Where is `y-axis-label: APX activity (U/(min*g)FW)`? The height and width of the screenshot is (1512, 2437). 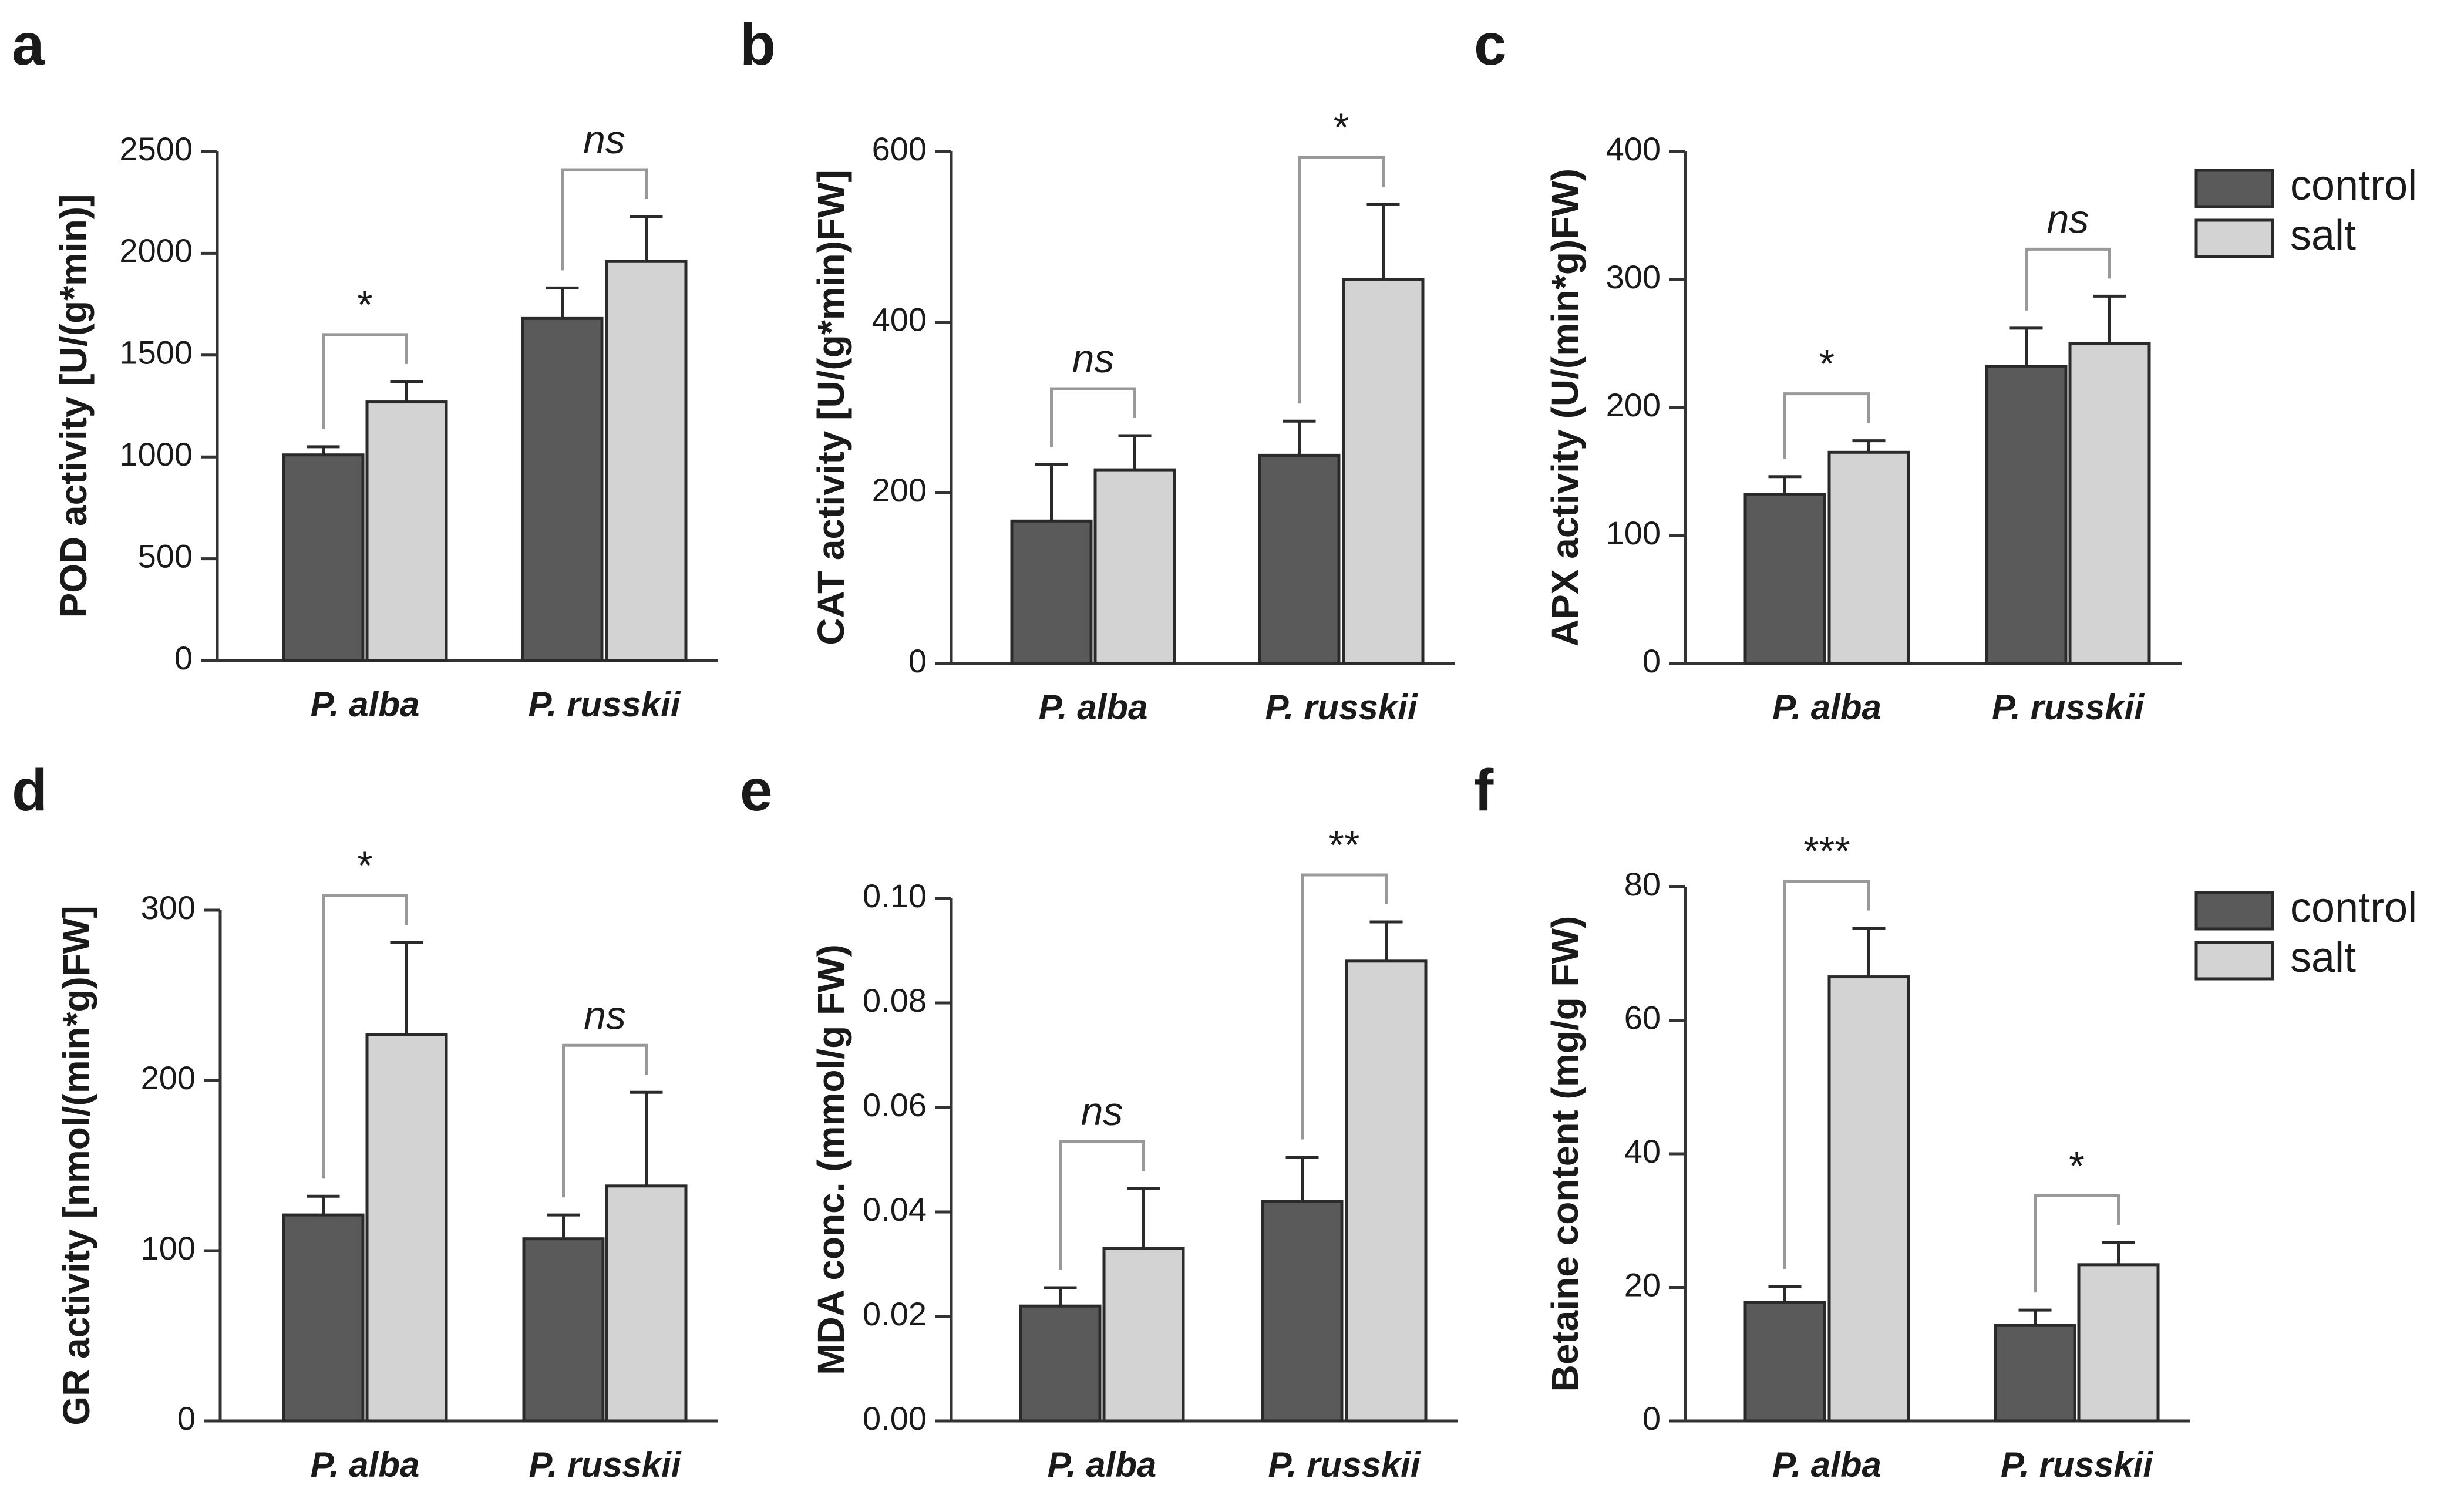
y-axis-label: APX activity (U/(min*g)FW) is located at coordinates (1565, 407).